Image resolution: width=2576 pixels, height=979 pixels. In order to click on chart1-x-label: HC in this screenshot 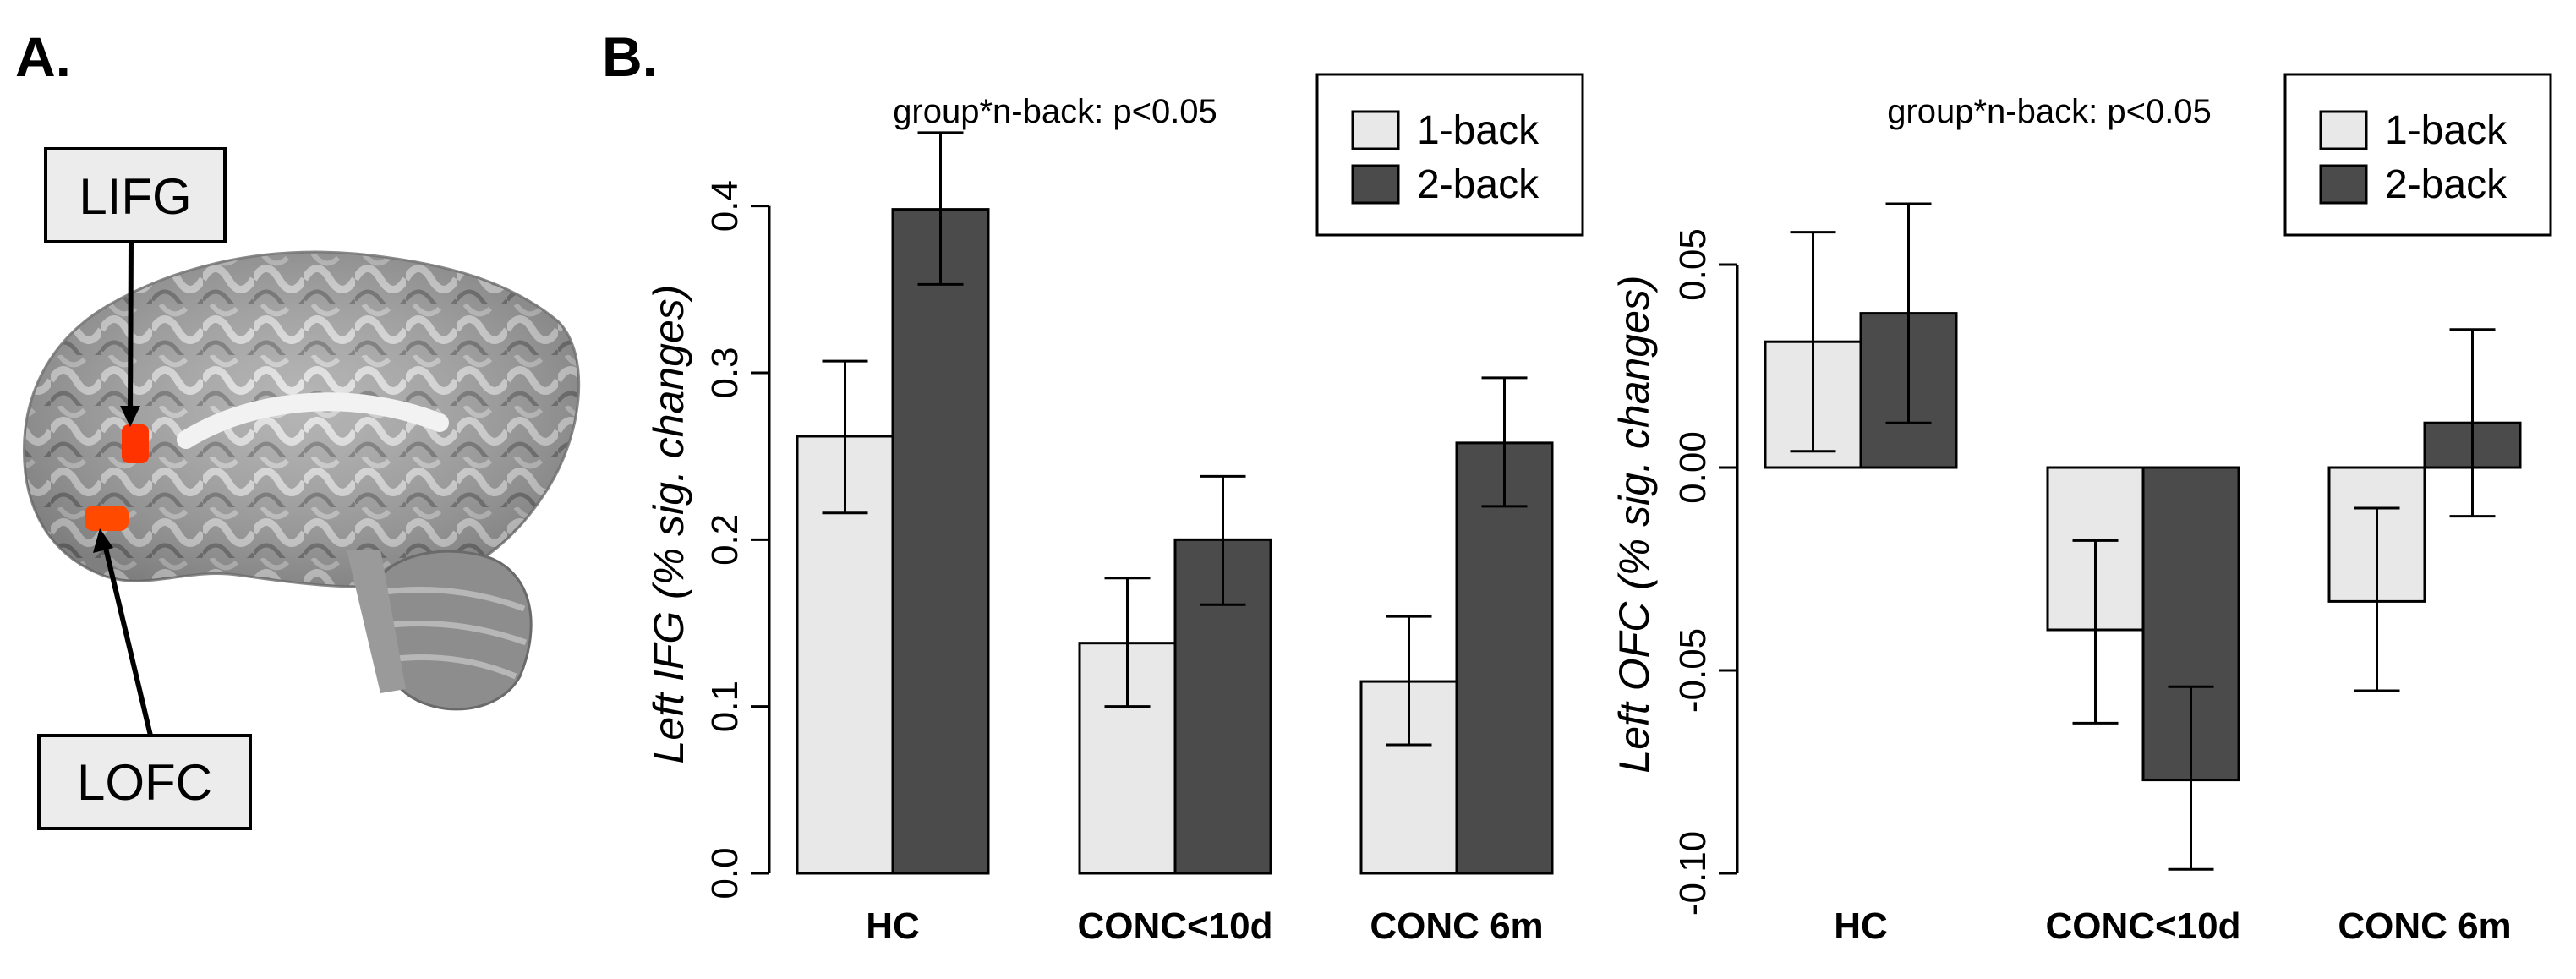, I will do `click(893, 926)`.